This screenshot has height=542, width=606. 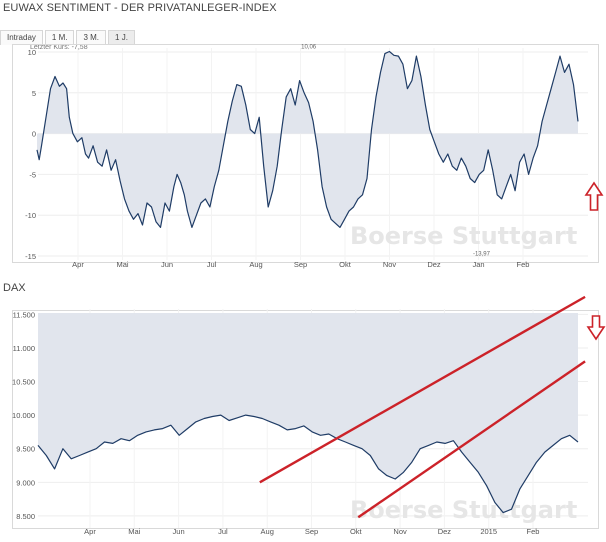 I want to click on dax-ytick-label: 9.500, so click(x=25, y=449).